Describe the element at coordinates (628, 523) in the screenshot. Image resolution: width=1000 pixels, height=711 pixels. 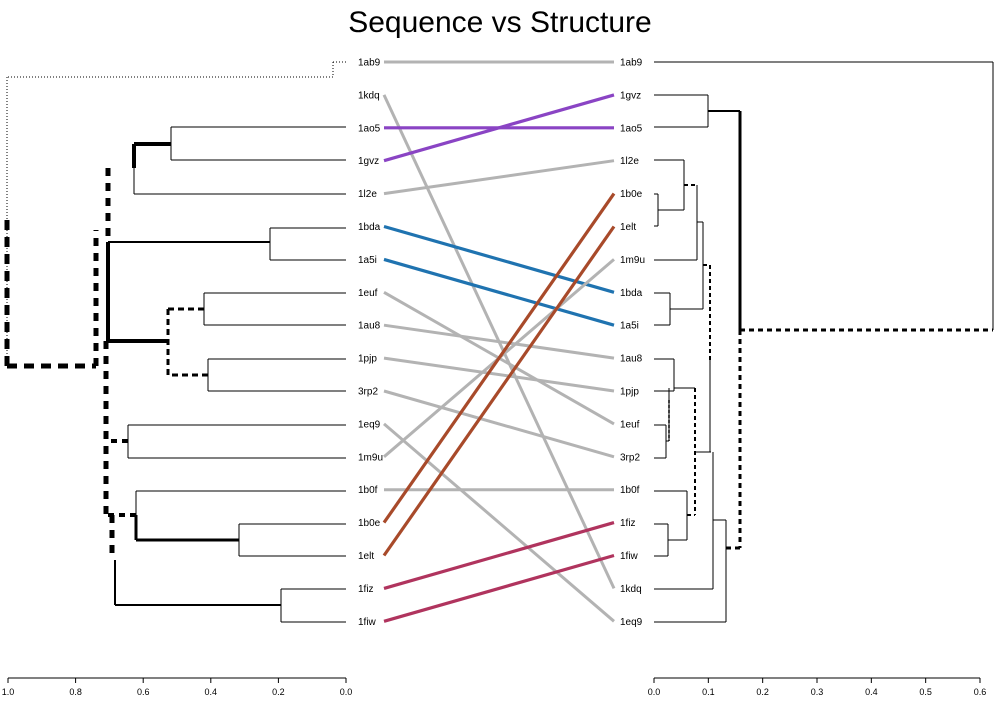
I see `right-leaf-label-1fiz: 1fiz` at that location.